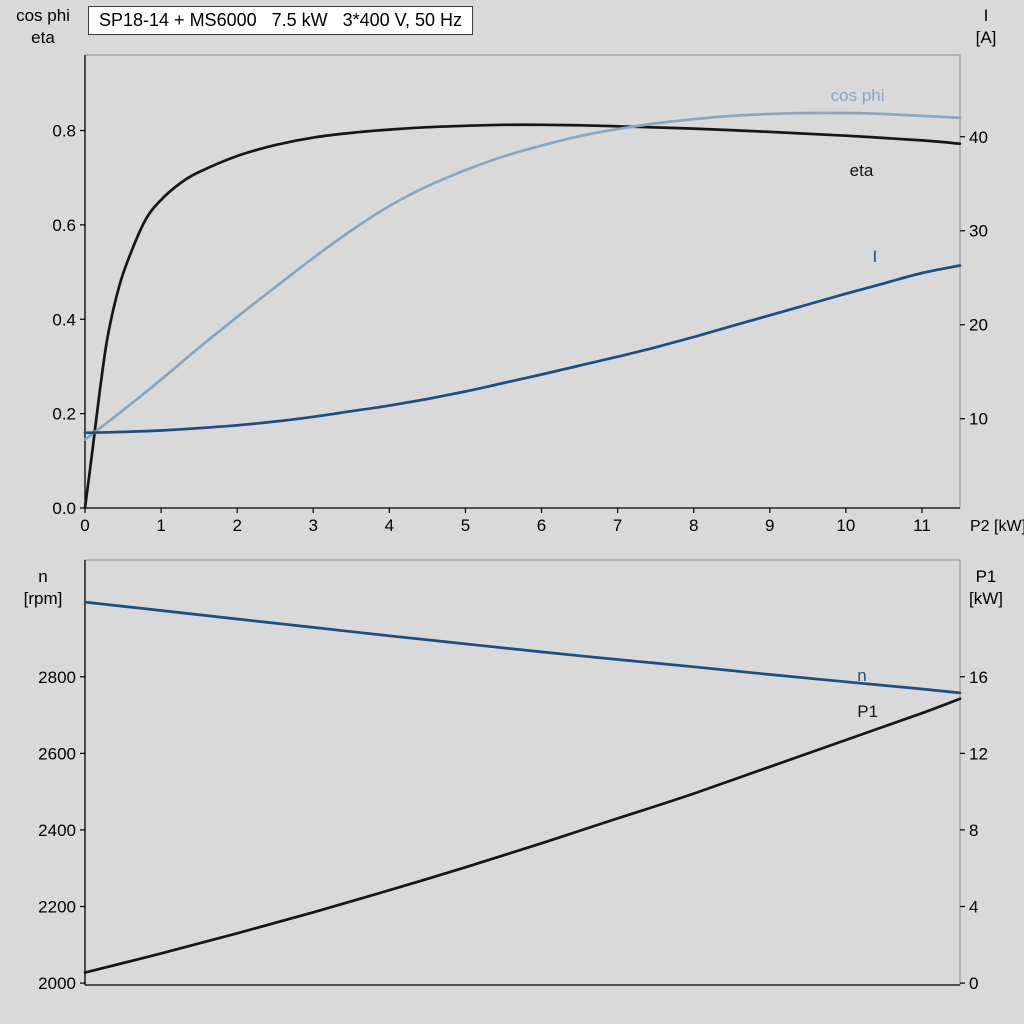 The height and width of the screenshot is (1024, 1024). What do you see at coordinates (986, 37) in the screenshot?
I see `axis-title-current-unit: [A]` at bounding box center [986, 37].